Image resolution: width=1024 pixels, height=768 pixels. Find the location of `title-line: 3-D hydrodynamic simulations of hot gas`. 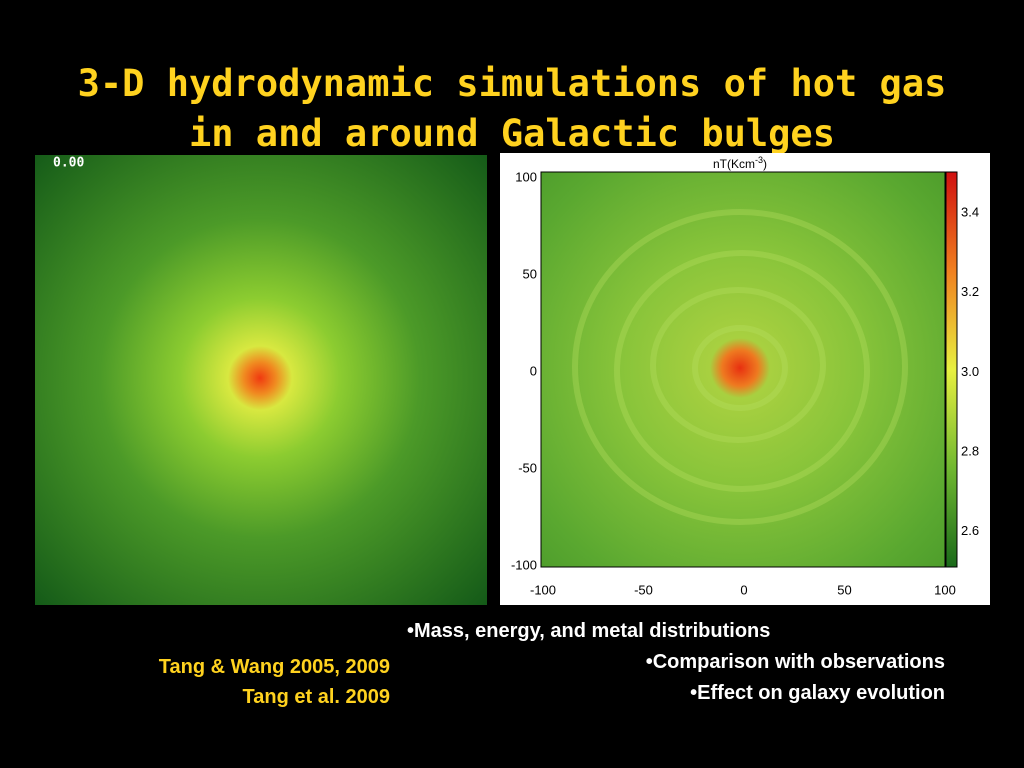

title-line: 3-D hydrodynamic simulations of hot gas is located at coordinates (512, 83).